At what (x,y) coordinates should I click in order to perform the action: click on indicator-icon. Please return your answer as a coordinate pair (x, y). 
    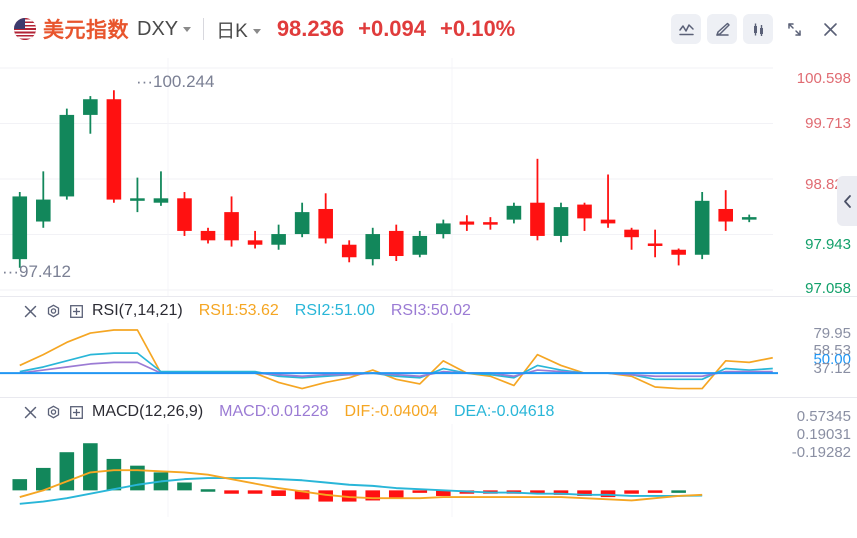
    Looking at the image, I should click on (686, 29).